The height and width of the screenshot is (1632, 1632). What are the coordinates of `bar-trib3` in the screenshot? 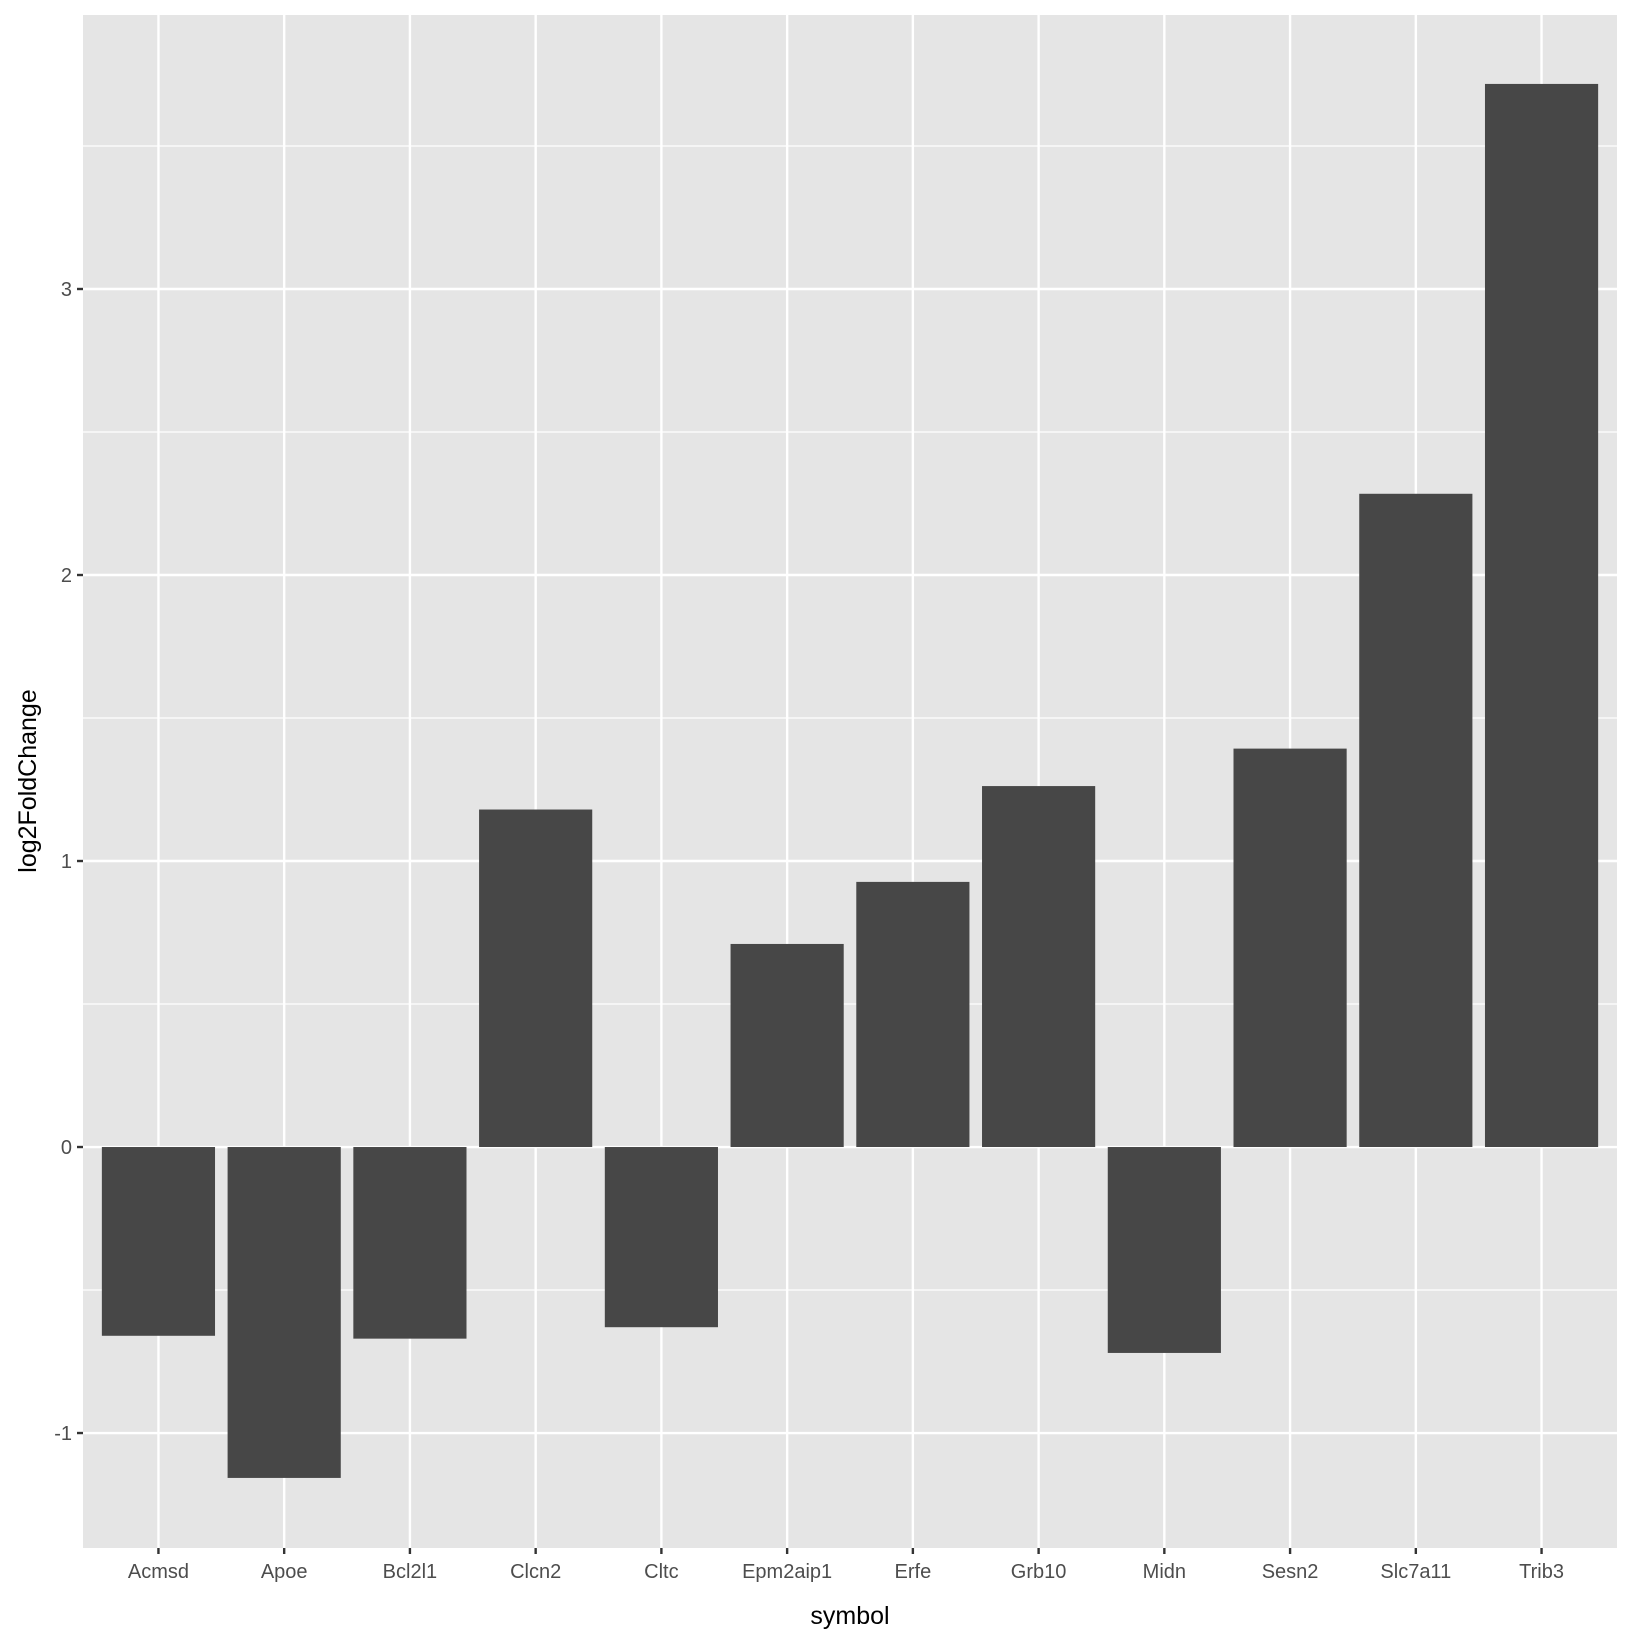 It's located at (1541, 615).